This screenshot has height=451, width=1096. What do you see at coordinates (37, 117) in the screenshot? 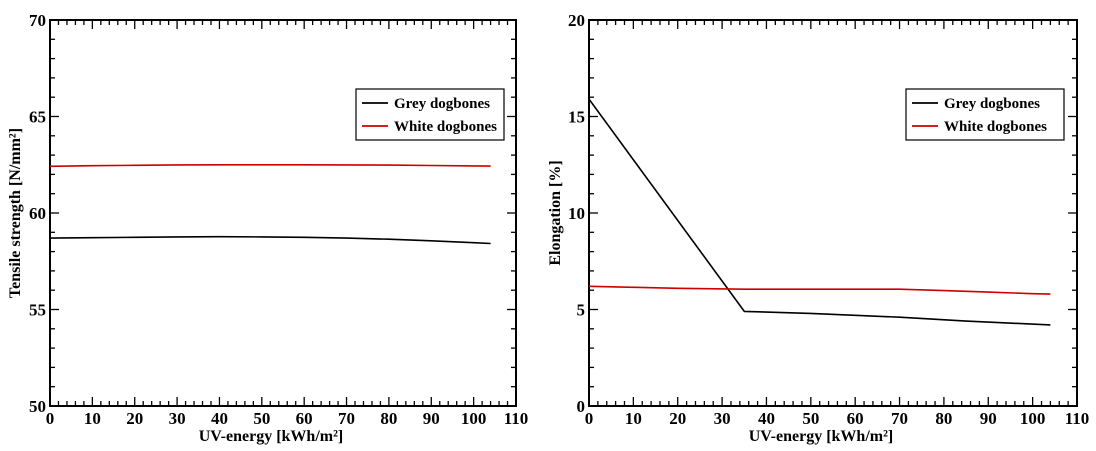
I see `y-tick-label: 65` at bounding box center [37, 117].